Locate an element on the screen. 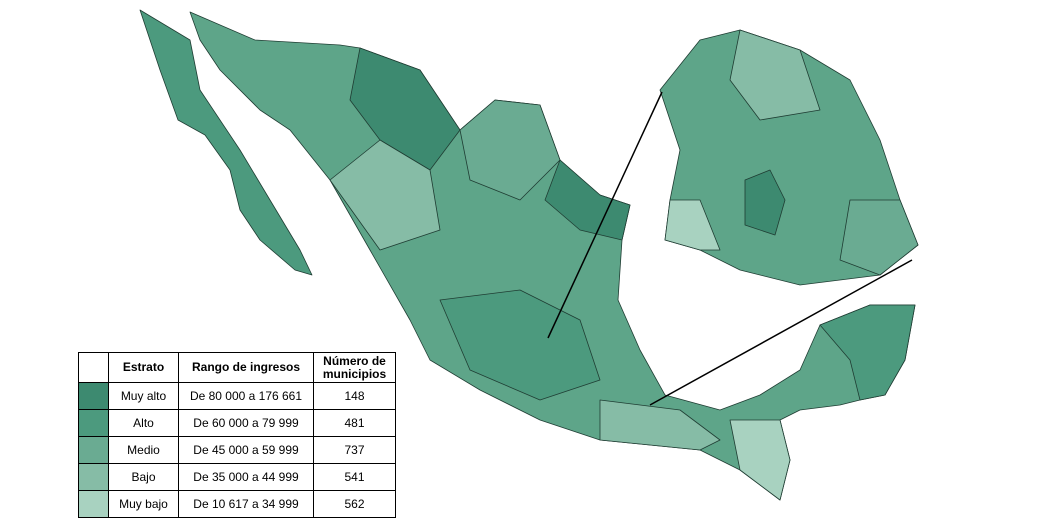  region-northeast is located at coordinates (510, 150).